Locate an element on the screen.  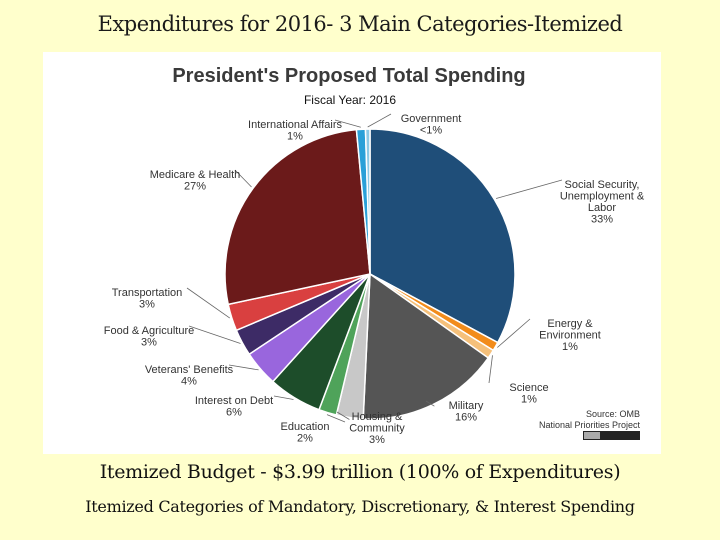
slice-percent-label: <1% is located at coordinates (431, 131).